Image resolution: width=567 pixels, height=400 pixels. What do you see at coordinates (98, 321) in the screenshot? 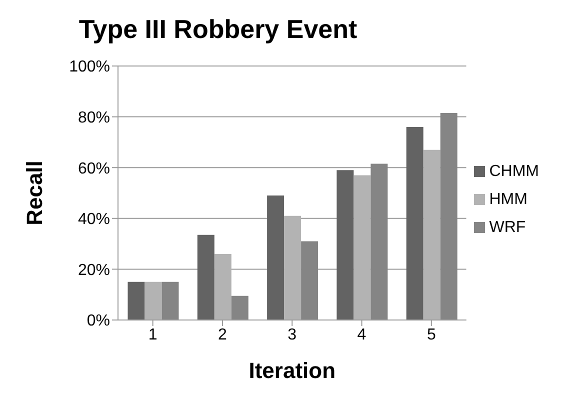
I see `y-tick-label: 0%` at bounding box center [98, 321].